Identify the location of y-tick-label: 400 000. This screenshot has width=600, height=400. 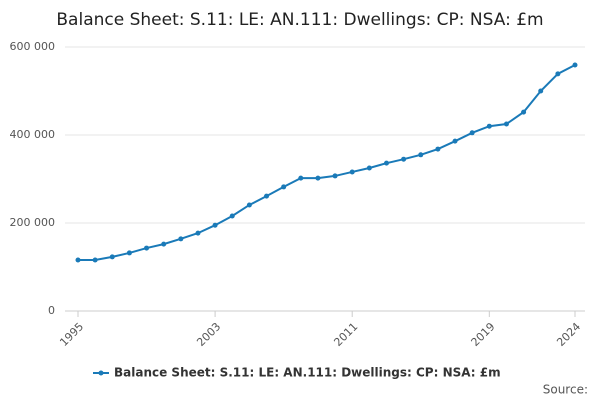
(33, 134).